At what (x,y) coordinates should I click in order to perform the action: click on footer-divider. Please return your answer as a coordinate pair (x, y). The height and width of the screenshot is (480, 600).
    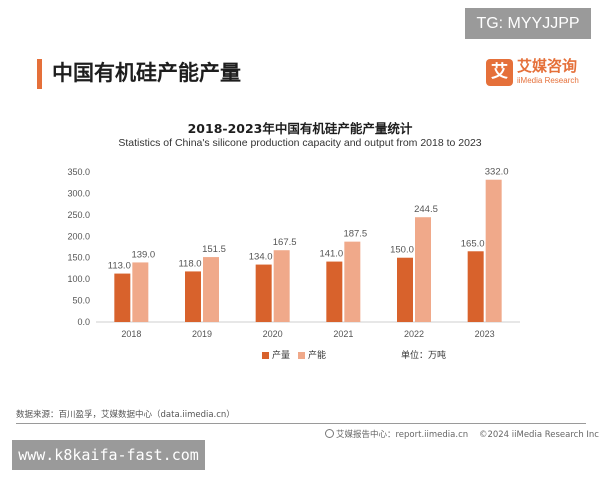
    Looking at the image, I should click on (301, 423).